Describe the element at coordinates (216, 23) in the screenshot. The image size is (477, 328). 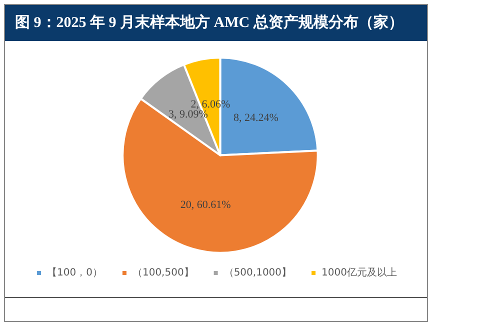
I see `chart-title: 图 9：2025 年 9 月末样本地方 AMC 总资产规模分布（家）` at that location.